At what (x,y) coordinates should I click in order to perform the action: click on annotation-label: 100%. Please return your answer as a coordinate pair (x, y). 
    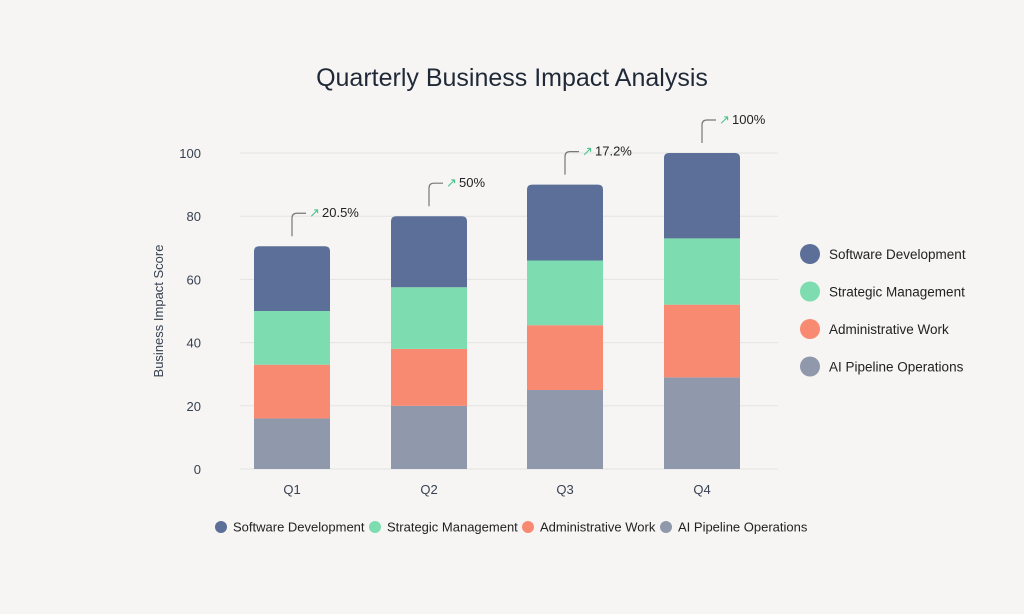
    Looking at the image, I should click on (749, 119).